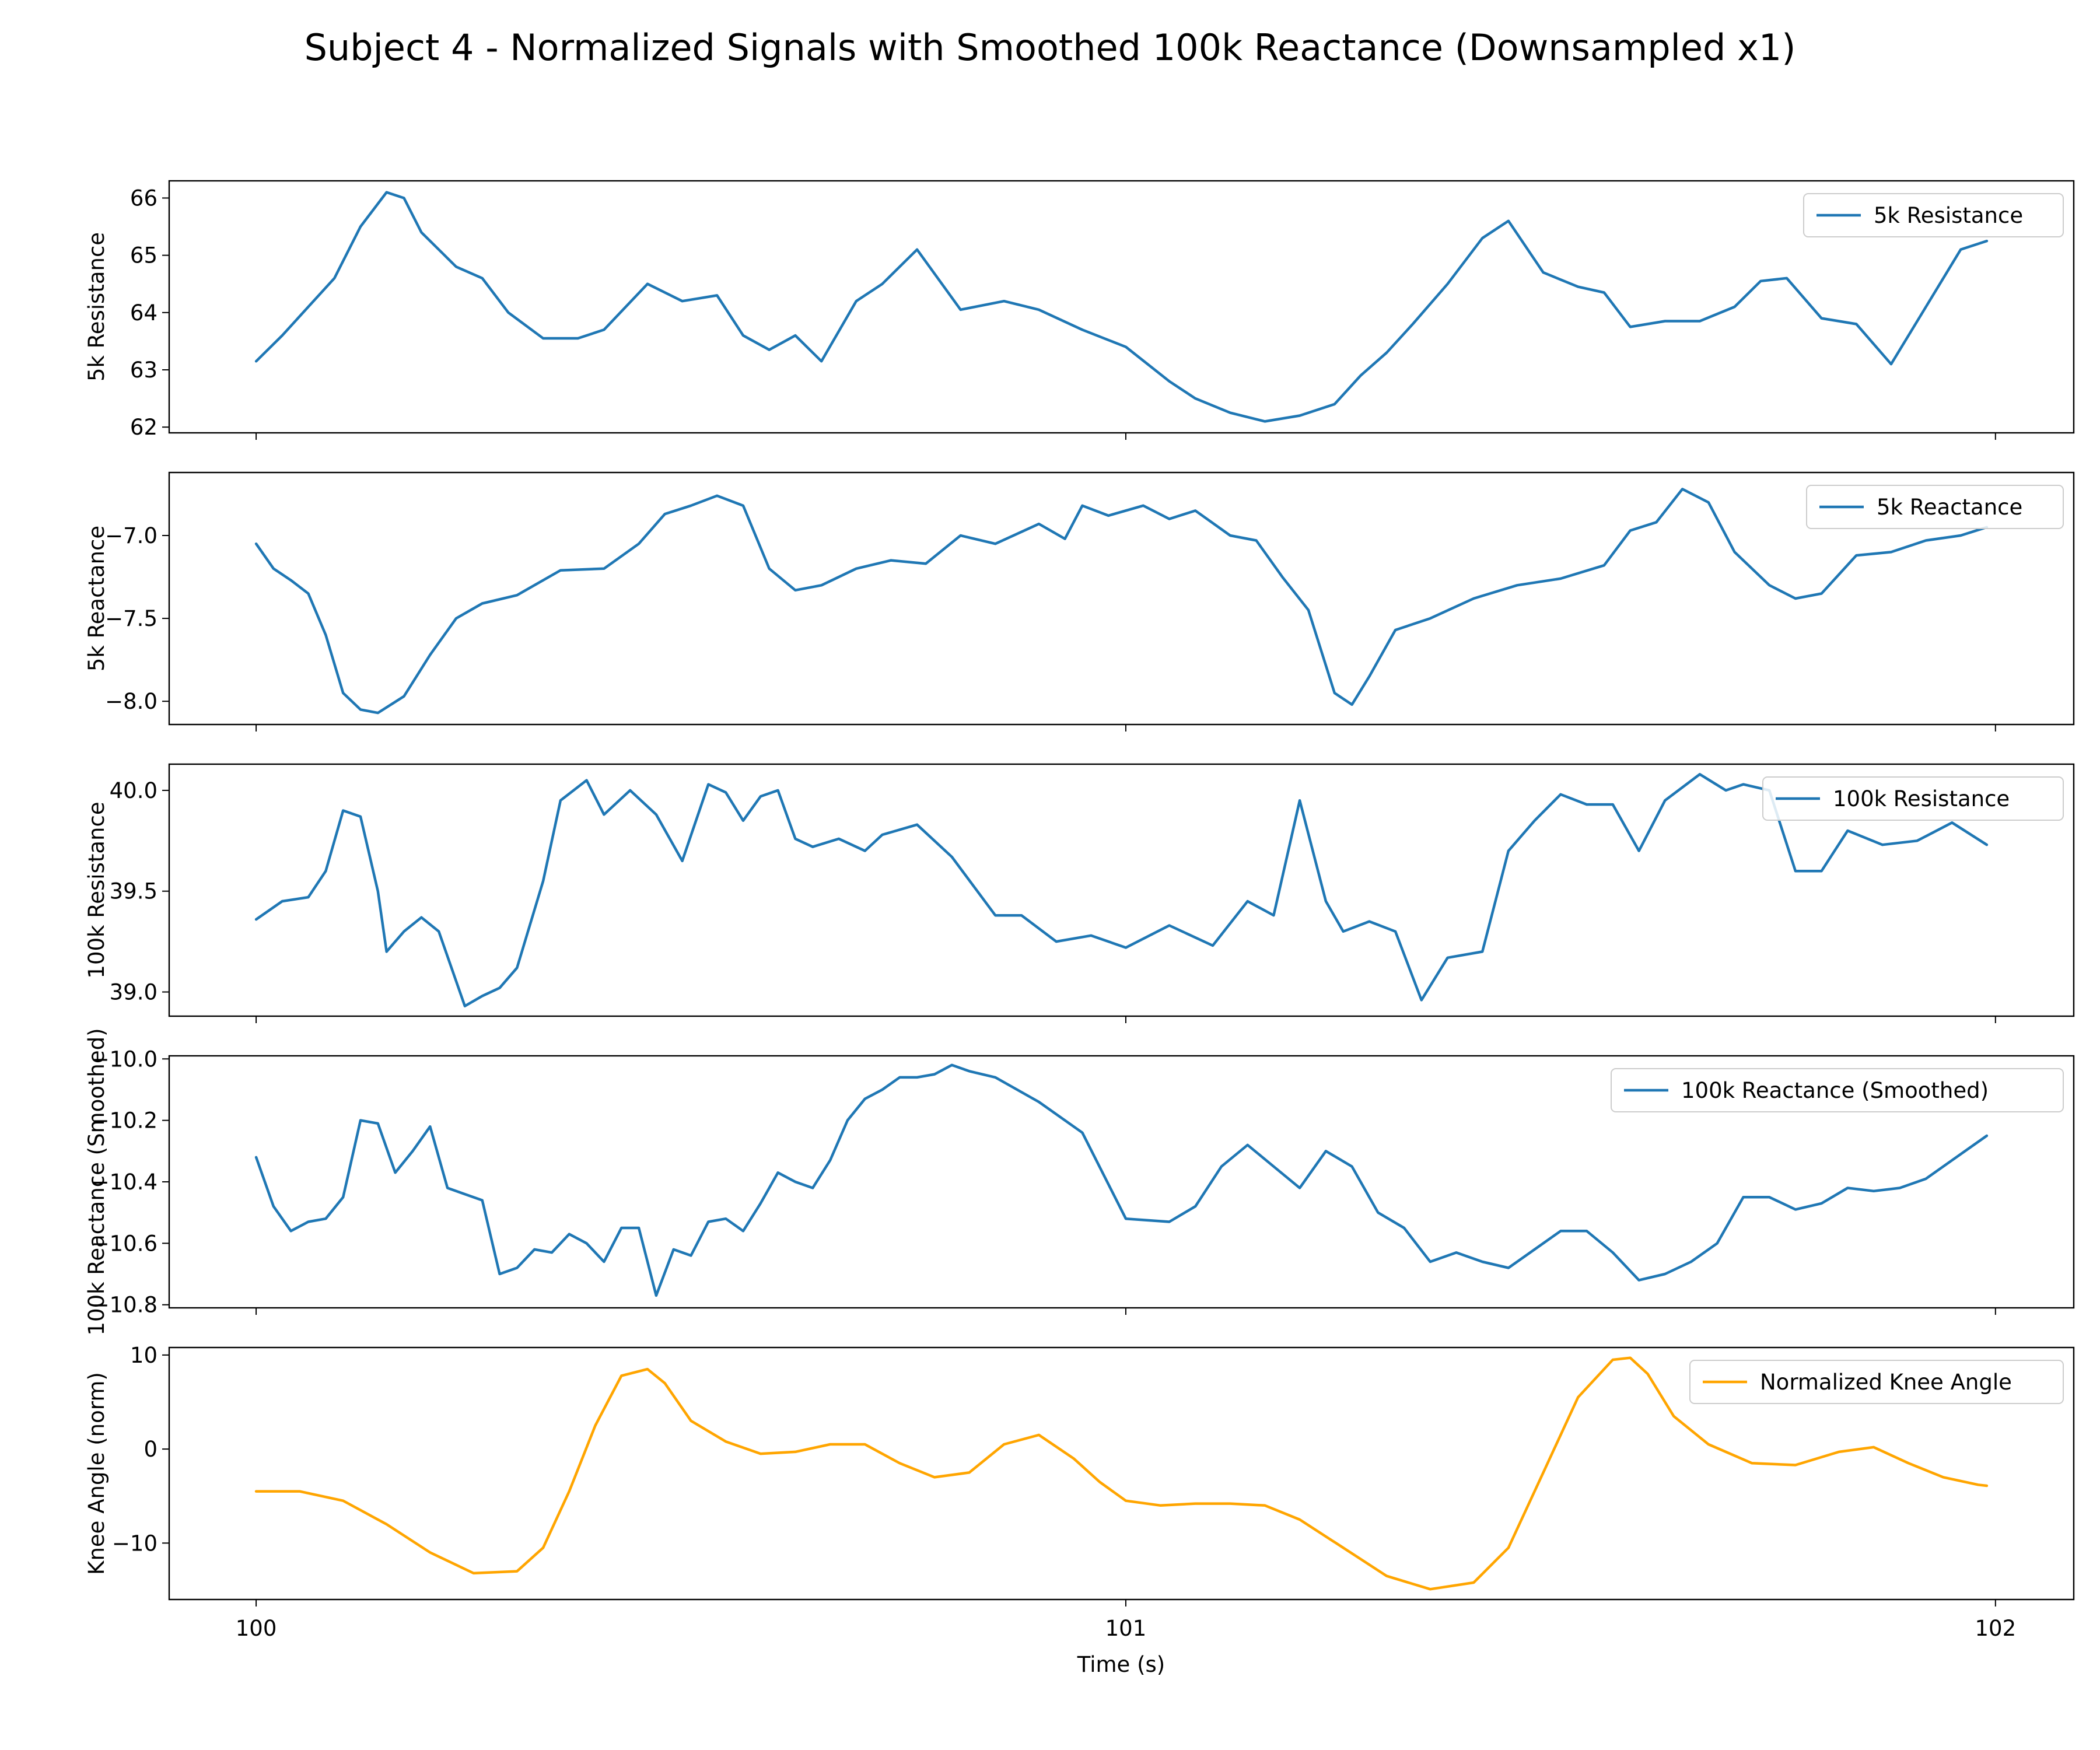 Image resolution: width=2100 pixels, height=1750 pixels. I want to click on legend-entry: 100k Resistance, so click(1922, 799).